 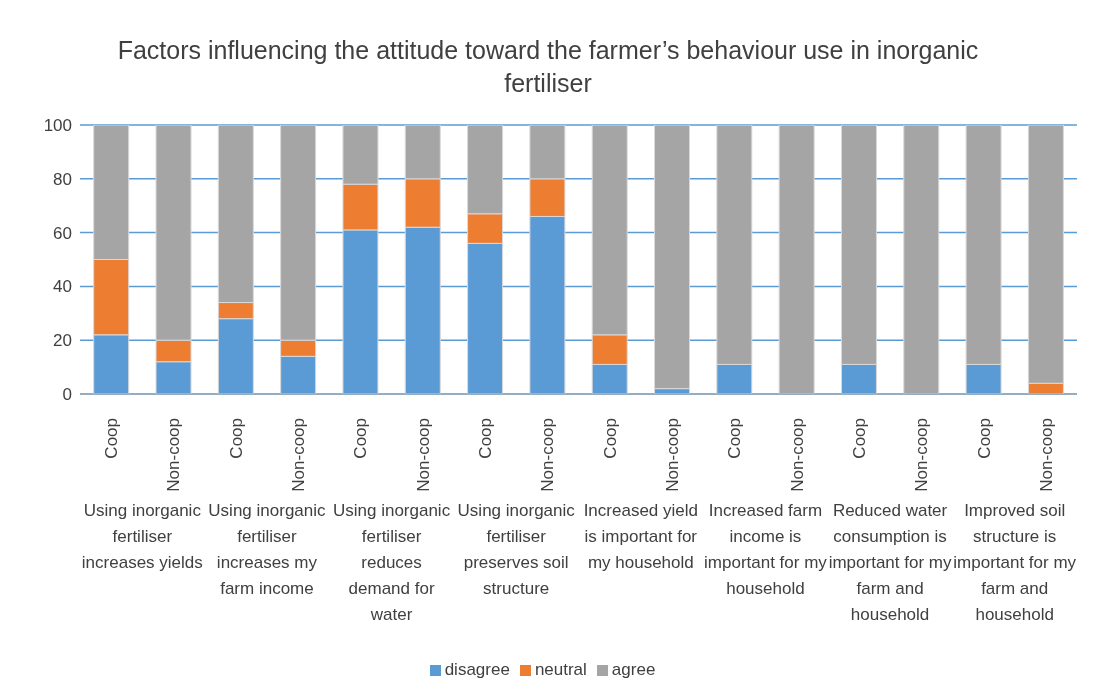 I want to click on y-tick-label: 60, so click(x=62, y=233).